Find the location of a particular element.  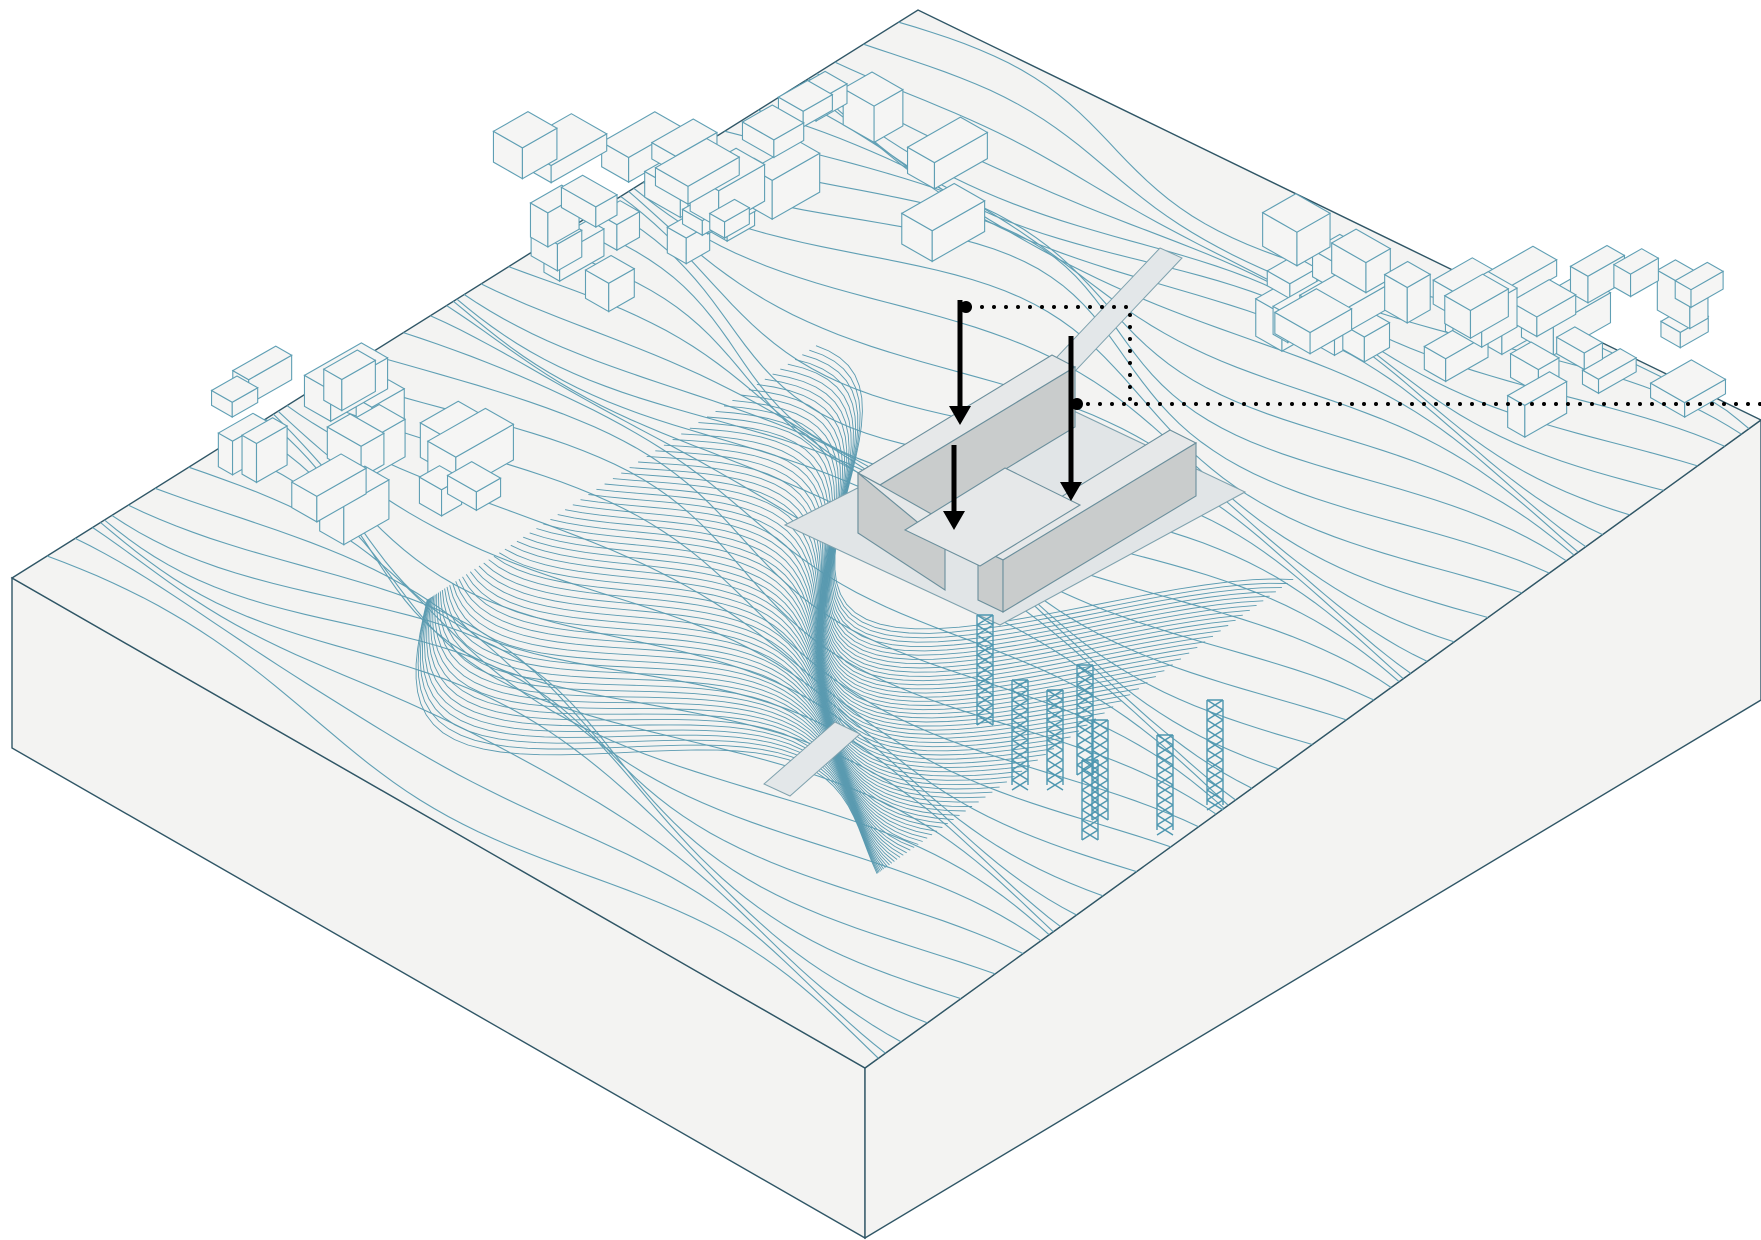

leader-dot-lower is located at coordinates (1077, 404).